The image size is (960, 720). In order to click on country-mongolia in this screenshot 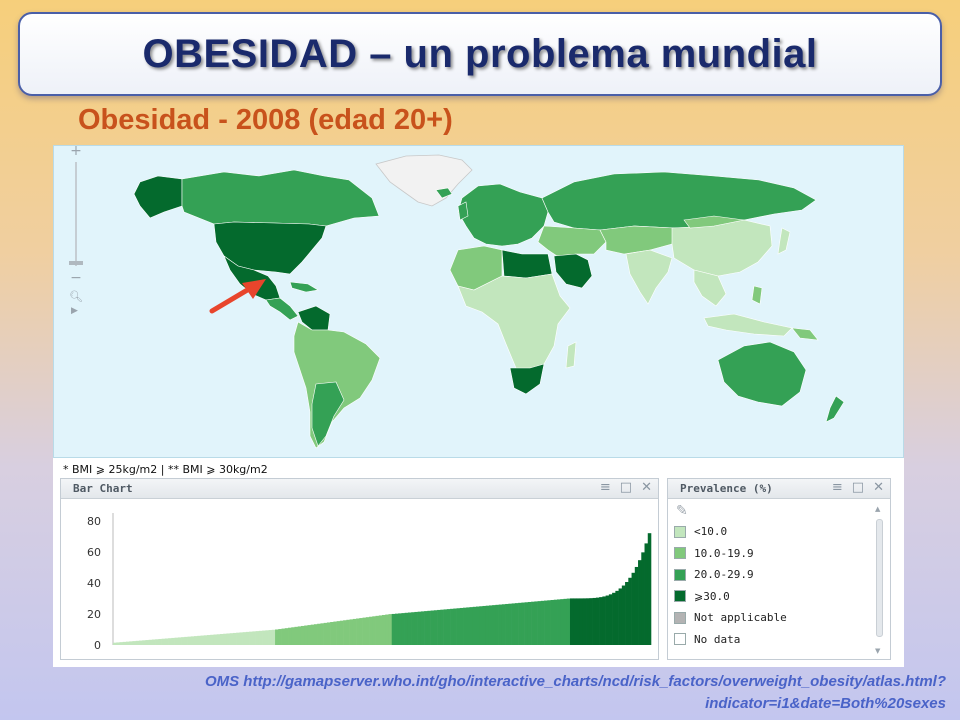, I will do `click(714, 222)`.